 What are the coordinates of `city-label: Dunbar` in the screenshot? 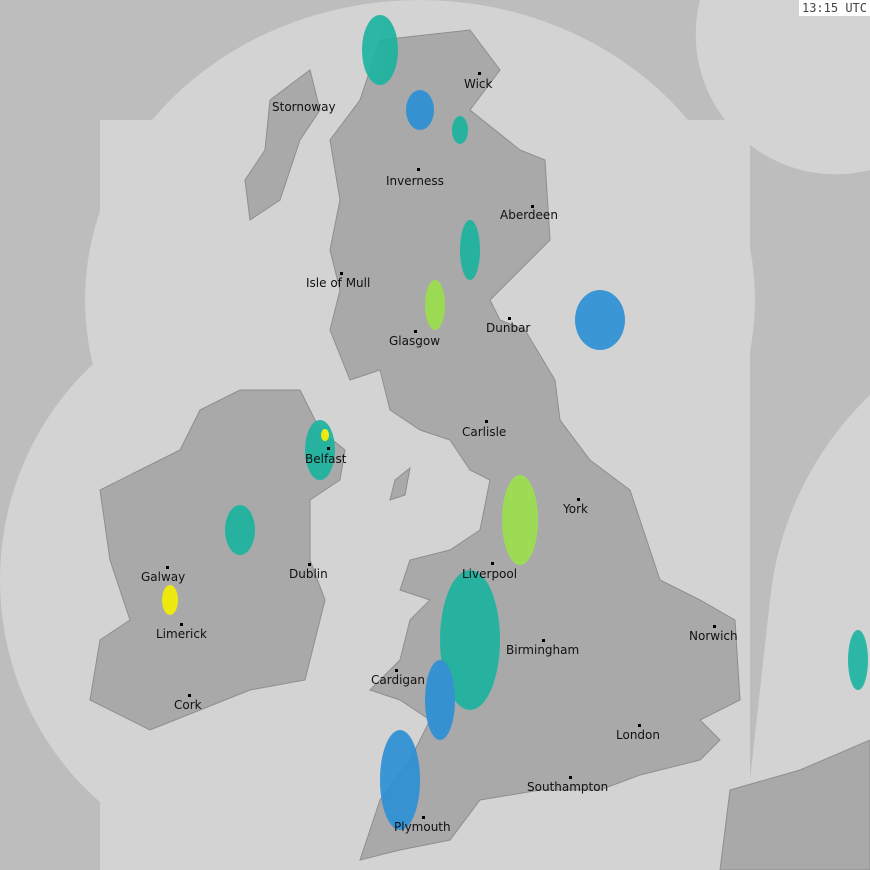 It's located at (508, 328).